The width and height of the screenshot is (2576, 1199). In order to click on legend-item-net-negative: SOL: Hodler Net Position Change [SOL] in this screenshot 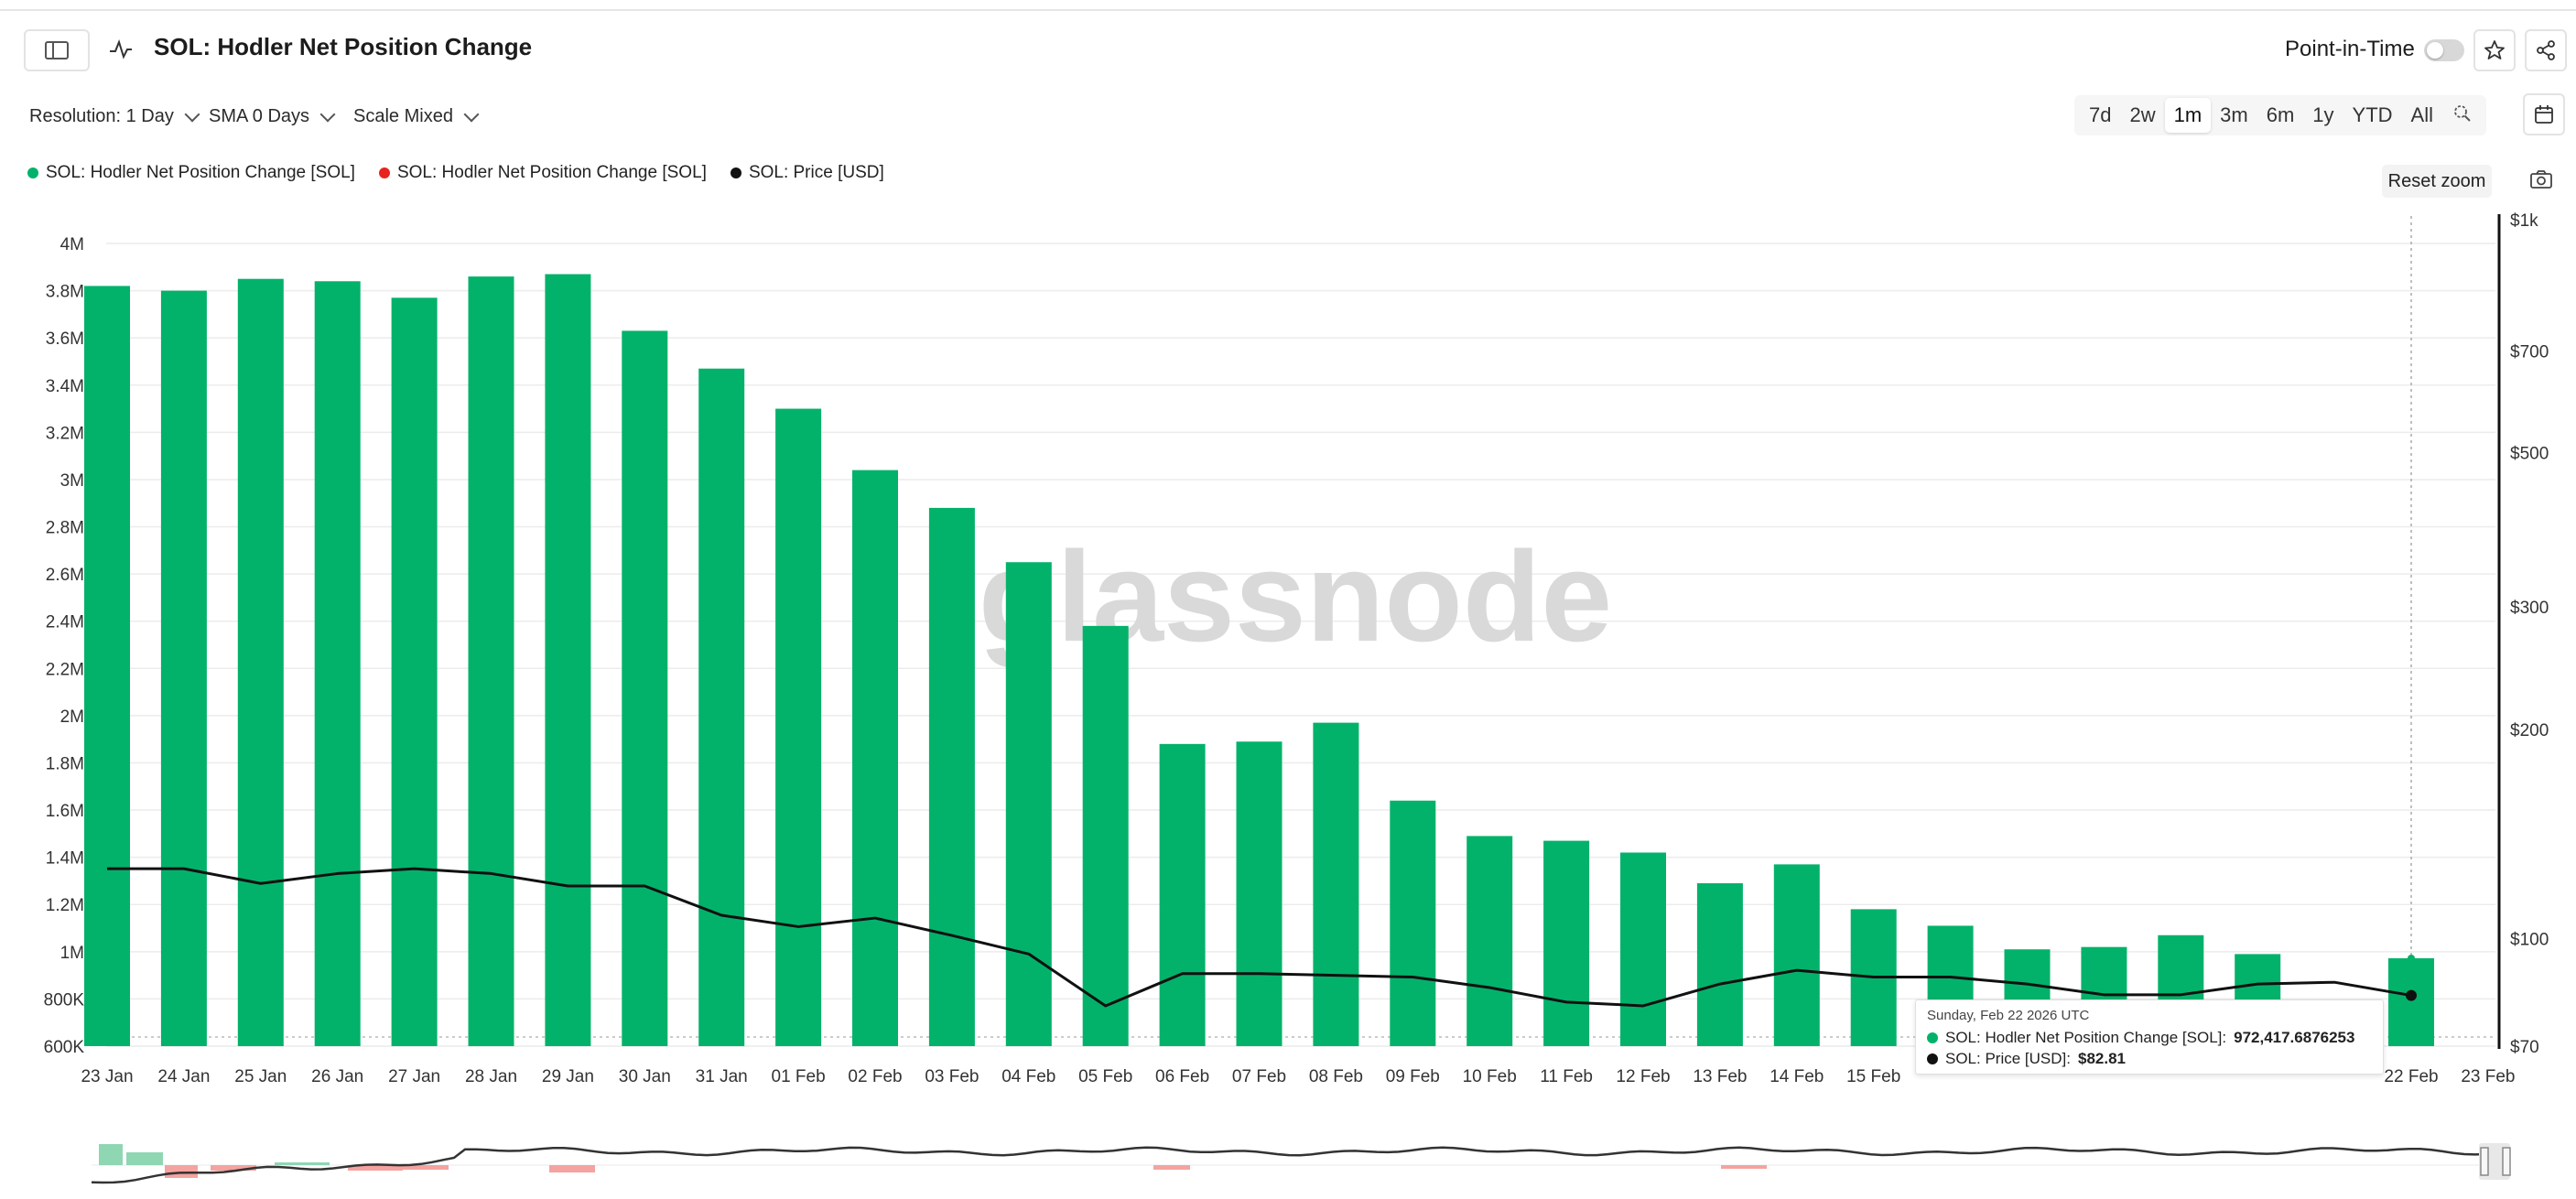, I will do `click(543, 173)`.